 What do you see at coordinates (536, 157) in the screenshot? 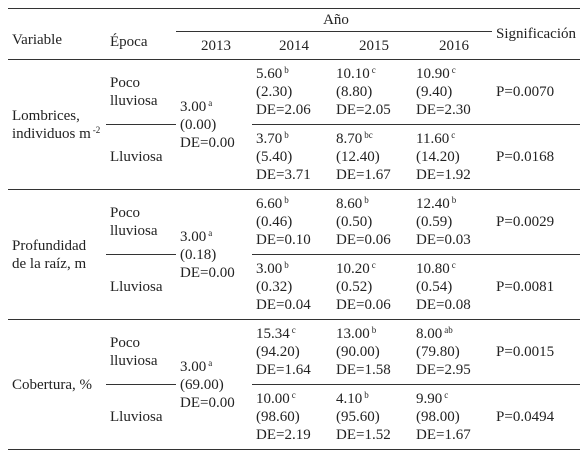
I see `p-value: P=0.0168` at bounding box center [536, 157].